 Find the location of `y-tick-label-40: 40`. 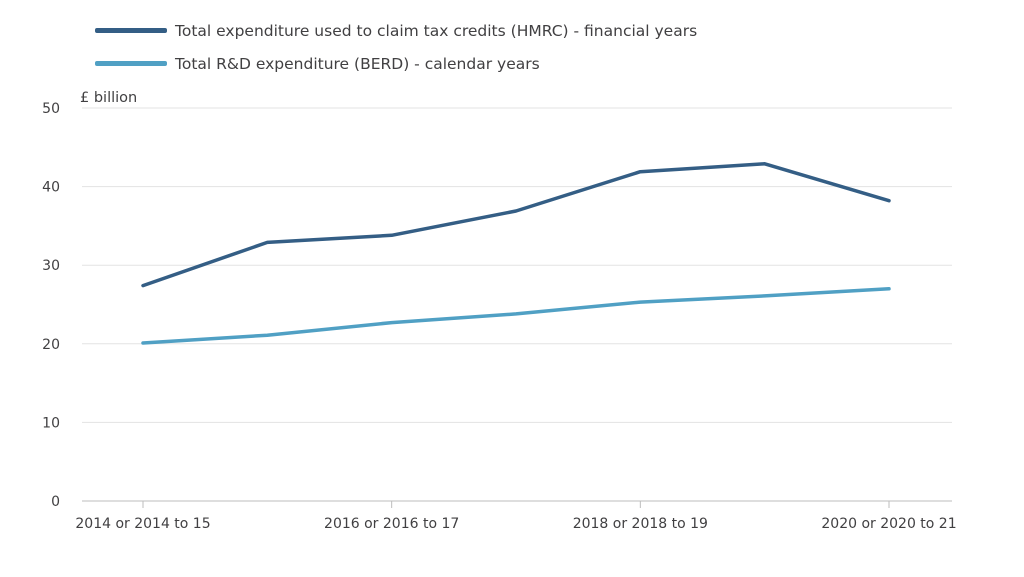

y-tick-label-40: 40 is located at coordinates (51, 188).